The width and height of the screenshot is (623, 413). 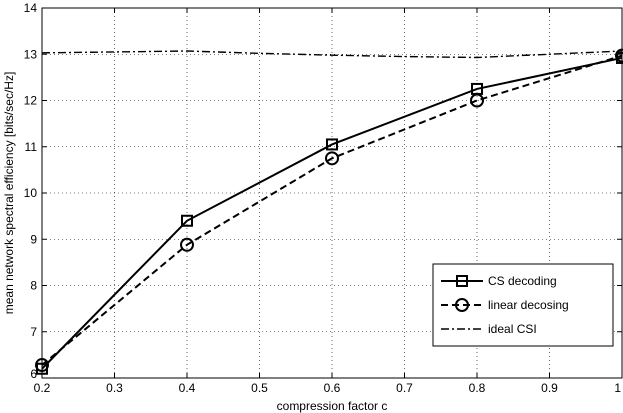 What do you see at coordinates (42, 388) in the screenshot?
I see `x-tick-label: 0.2` at bounding box center [42, 388].